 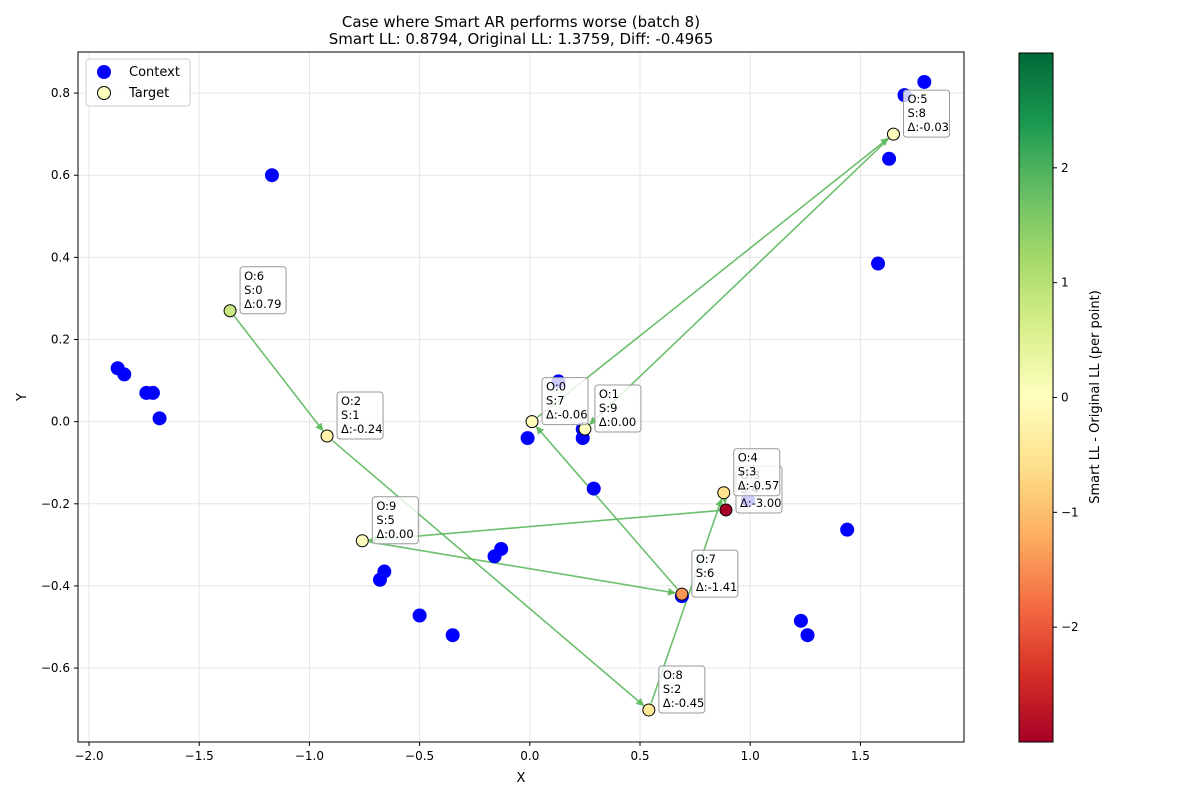 What do you see at coordinates (759, 486) in the screenshot?
I see `annotation-text: Δ:-0.57` at bounding box center [759, 486].